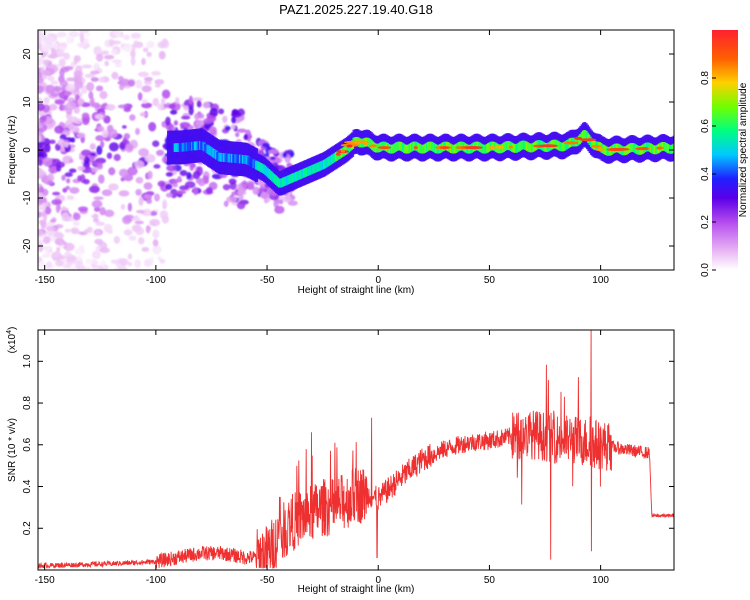 Image resolution: width=750 pixels, height=600 pixels. What do you see at coordinates (725, 150) in the screenshot?
I see `colorbar-gradient` at bounding box center [725, 150].